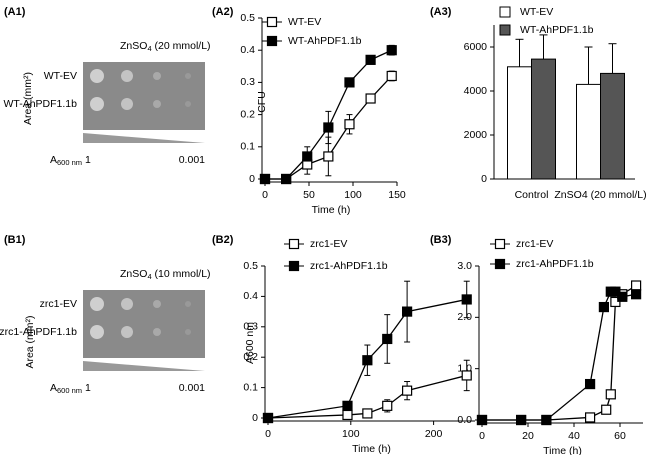  Describe the element at coordinates (464, 317) in the screenshot. I see `y-tick-label: 2.0` at that location.